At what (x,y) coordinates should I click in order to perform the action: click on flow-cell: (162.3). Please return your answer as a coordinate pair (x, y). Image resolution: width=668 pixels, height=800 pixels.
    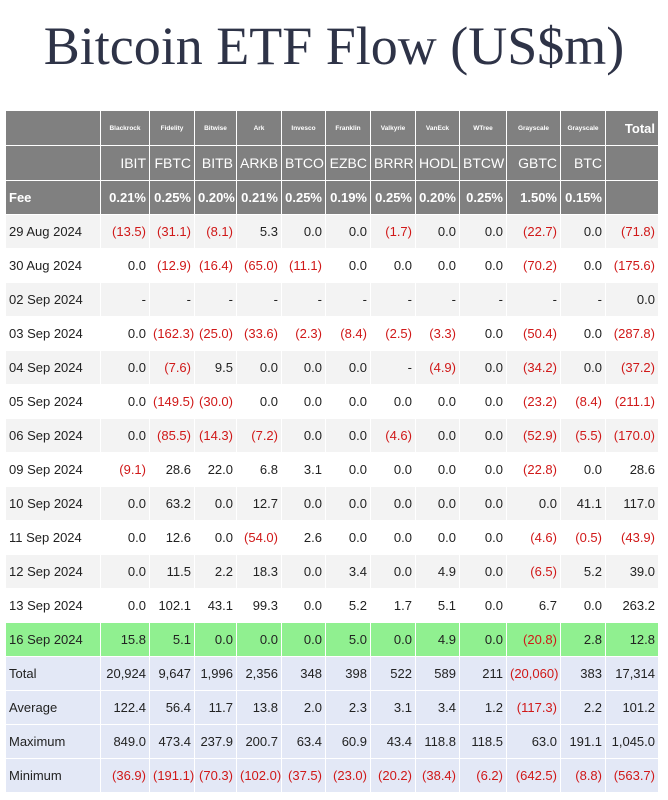
    Looking at the image, I should click on (172, 333).